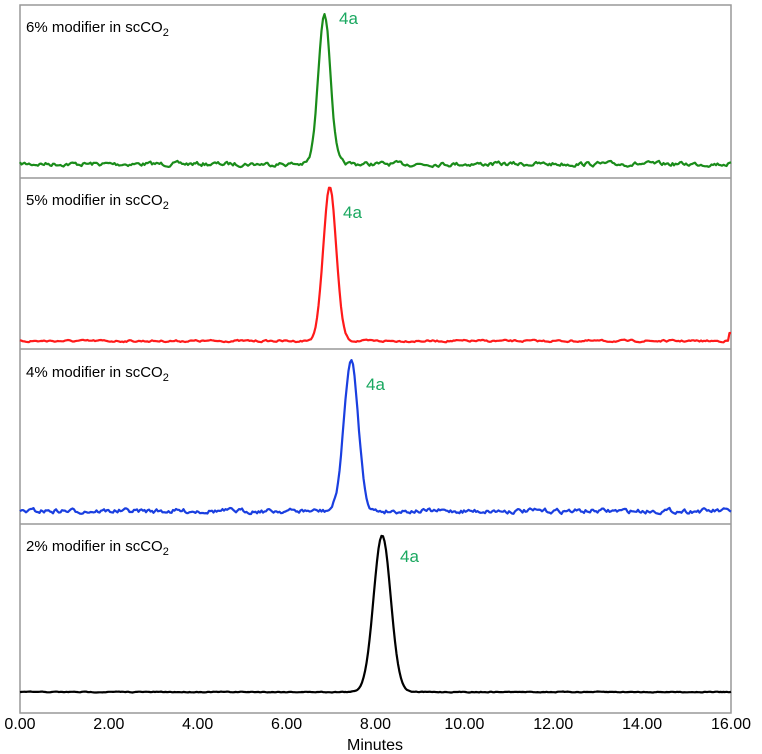 The width and height of the screenshot is (762, 754). Describe the element at coordinates (97, 374) in the screenshot. I see `panel-label-4pct: 4% modifier in scCO2` at that location.